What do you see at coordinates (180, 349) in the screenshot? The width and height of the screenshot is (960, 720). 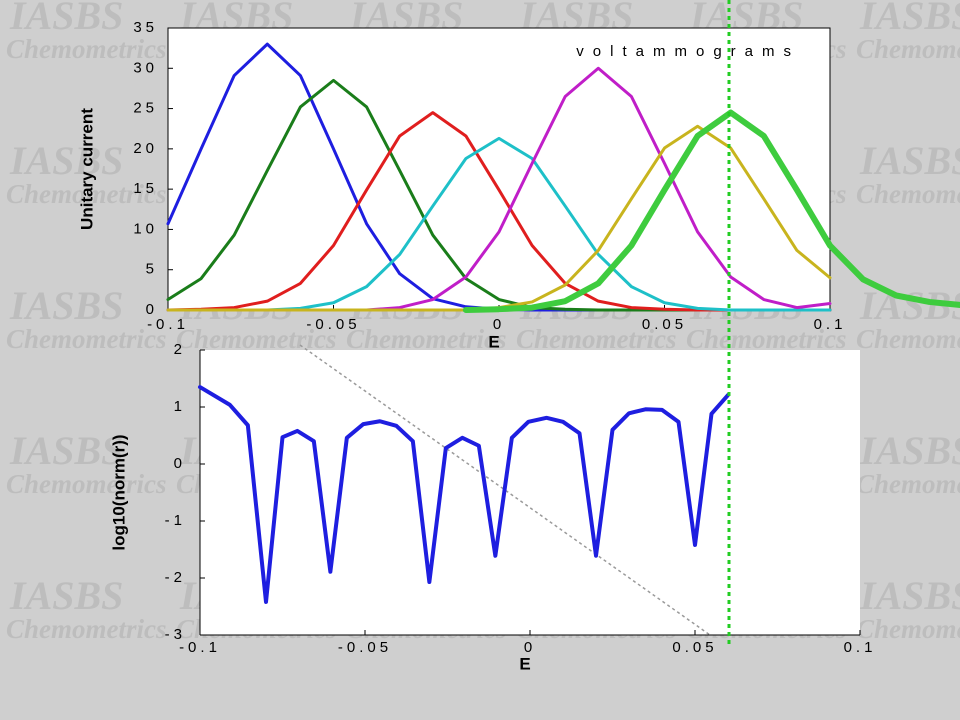 I see `y-tick-label: 2` at bounding box center [180, 349].